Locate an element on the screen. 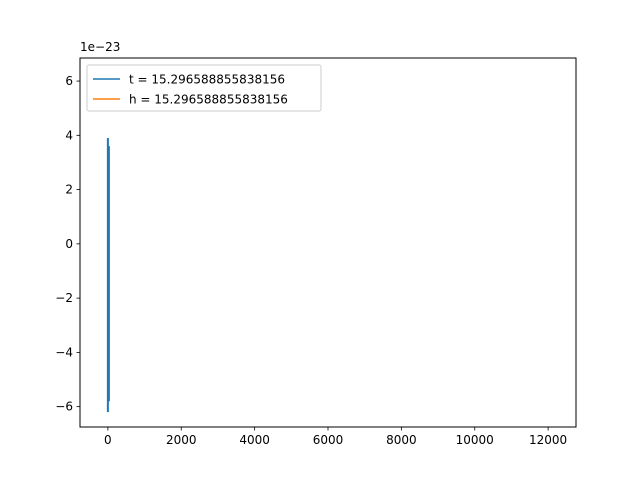 This screenshot has width=640, height=480. y-tick-label: −4 is located at coordinates (64, 352).